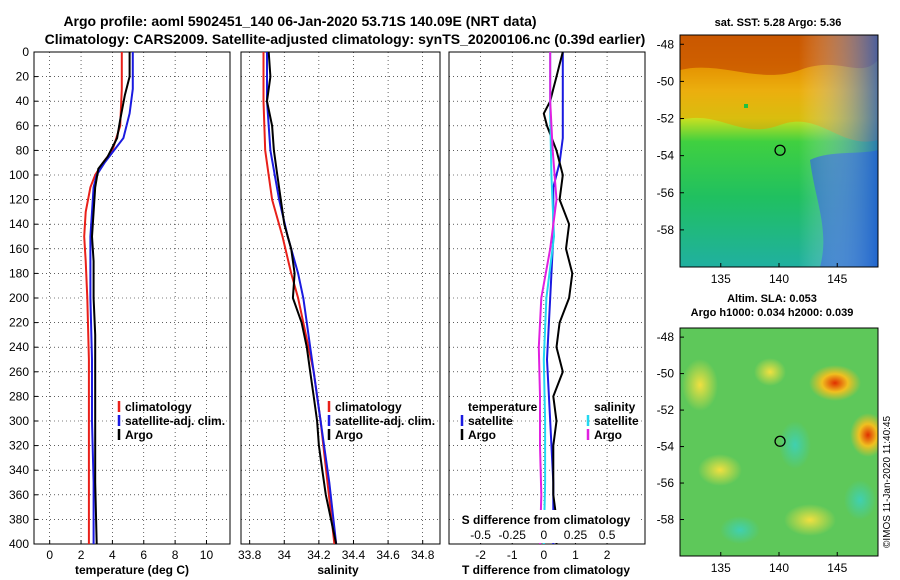  I want to click on legend-label-s-satellite: satellite, so click(616, 421).